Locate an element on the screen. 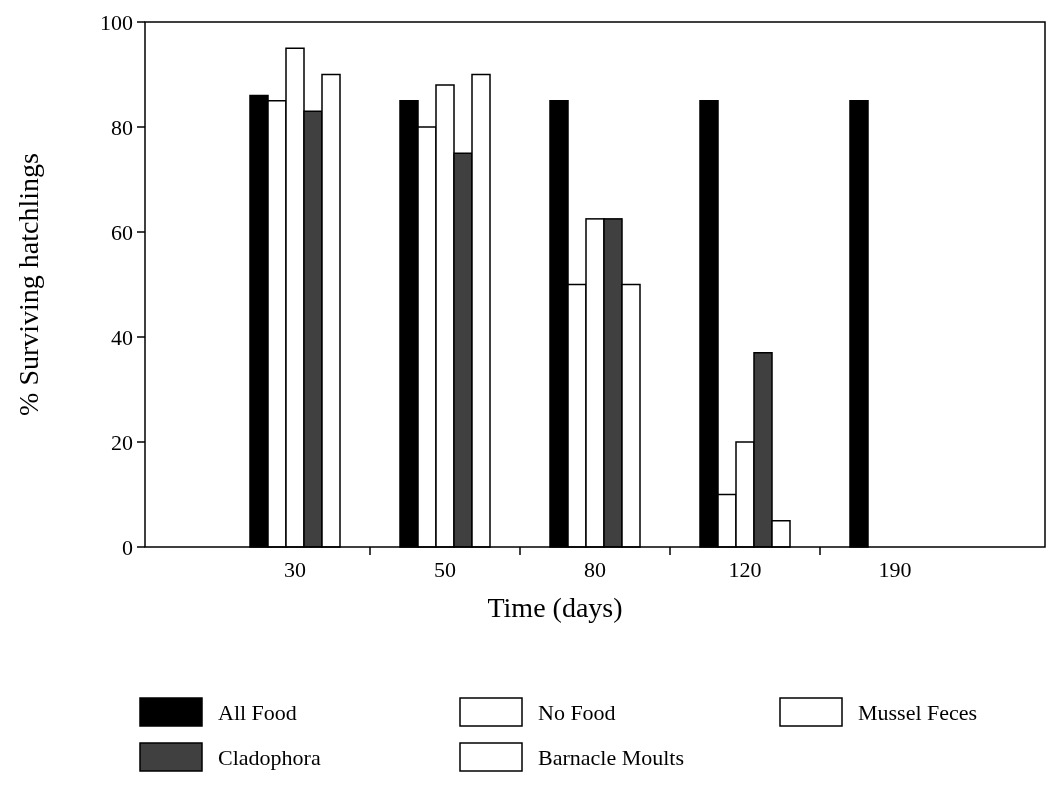  x-tick-label: 50 is located at coordinates (445, 569).